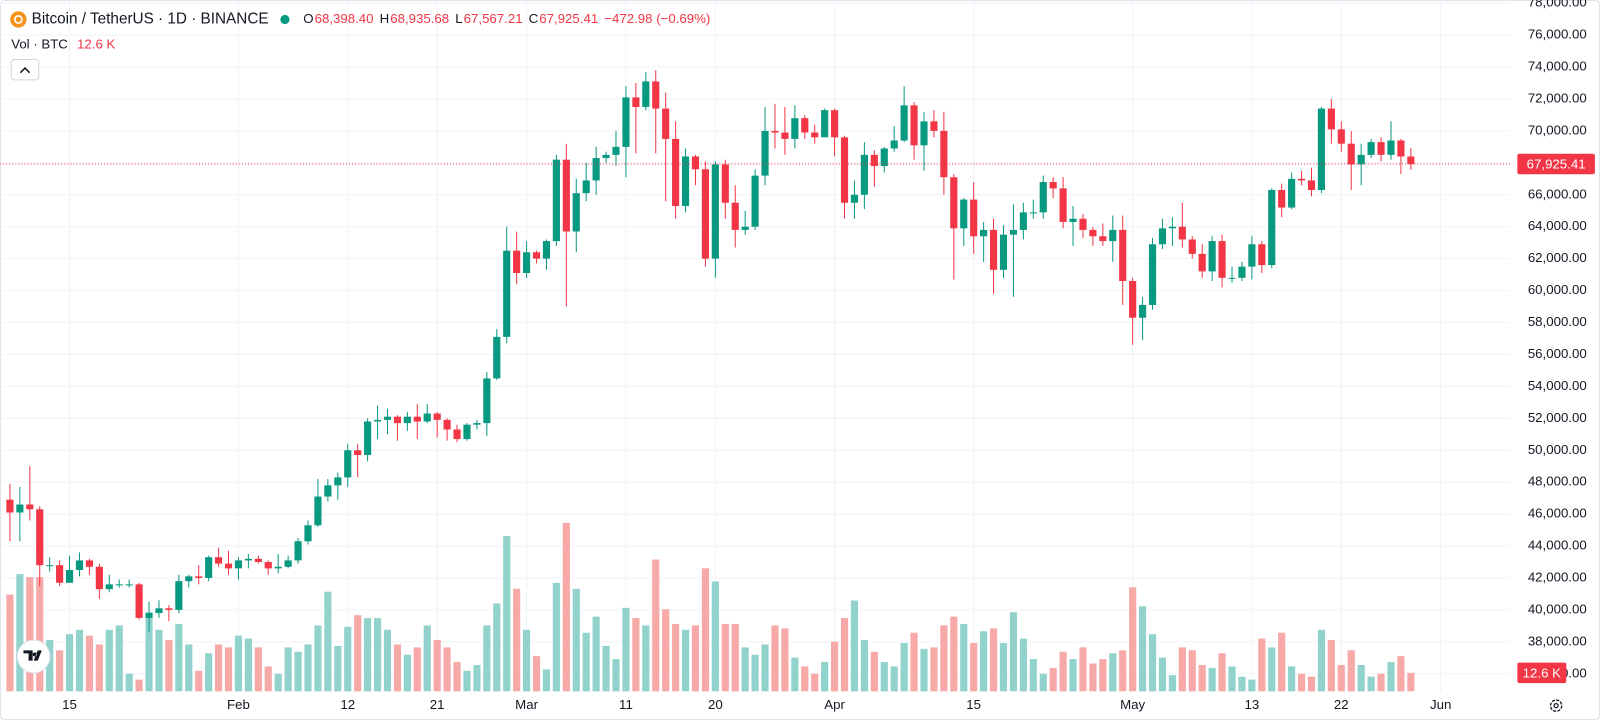 The width and height of the screenshot is (1600, 720). Describe the element at coordinates (1557, 417) in the screenshot. I see `y-tick-label: 52,000.00` at that location.